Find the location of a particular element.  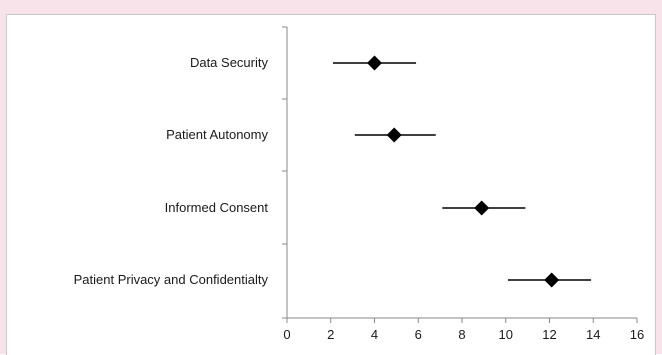

category-label: Patient Privacy and Confidentialty is located at coordinates (171, 279).